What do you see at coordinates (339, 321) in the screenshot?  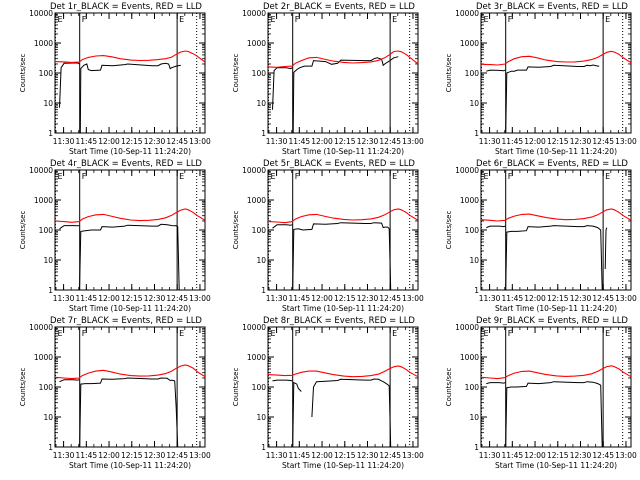 I see `panel-title: Det 8r_BLACK = Events, RED = LLD` at bounding box center [339, 321].